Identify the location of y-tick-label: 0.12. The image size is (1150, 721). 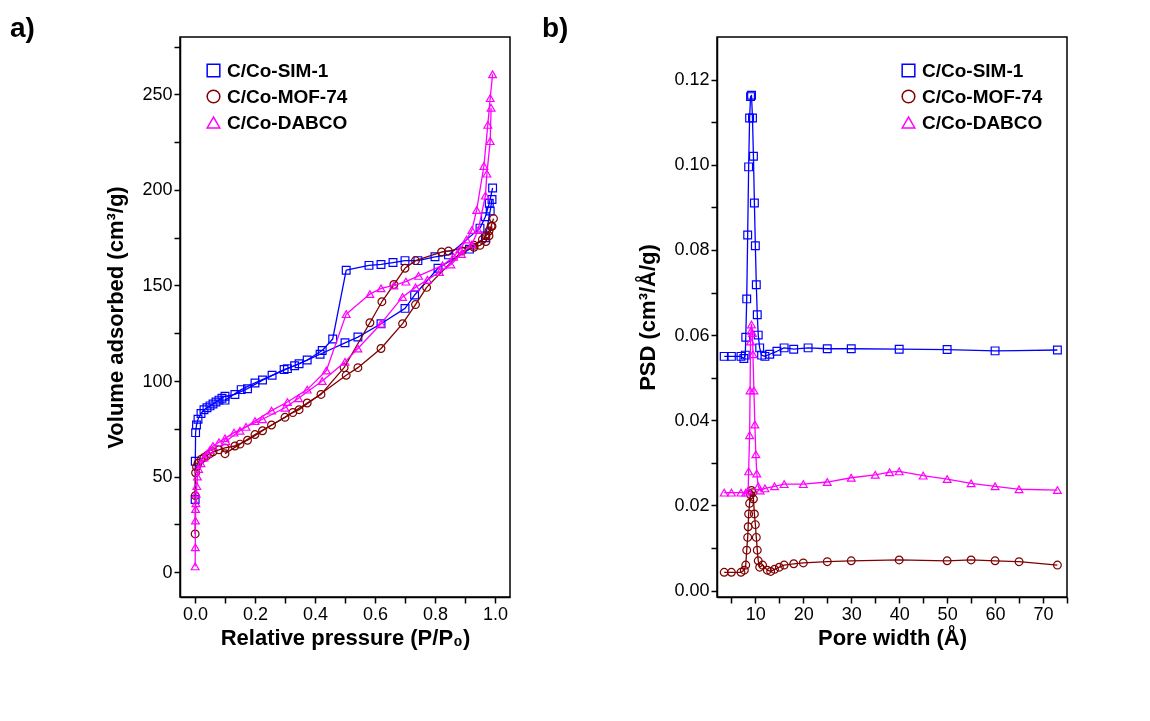
(692, 79).